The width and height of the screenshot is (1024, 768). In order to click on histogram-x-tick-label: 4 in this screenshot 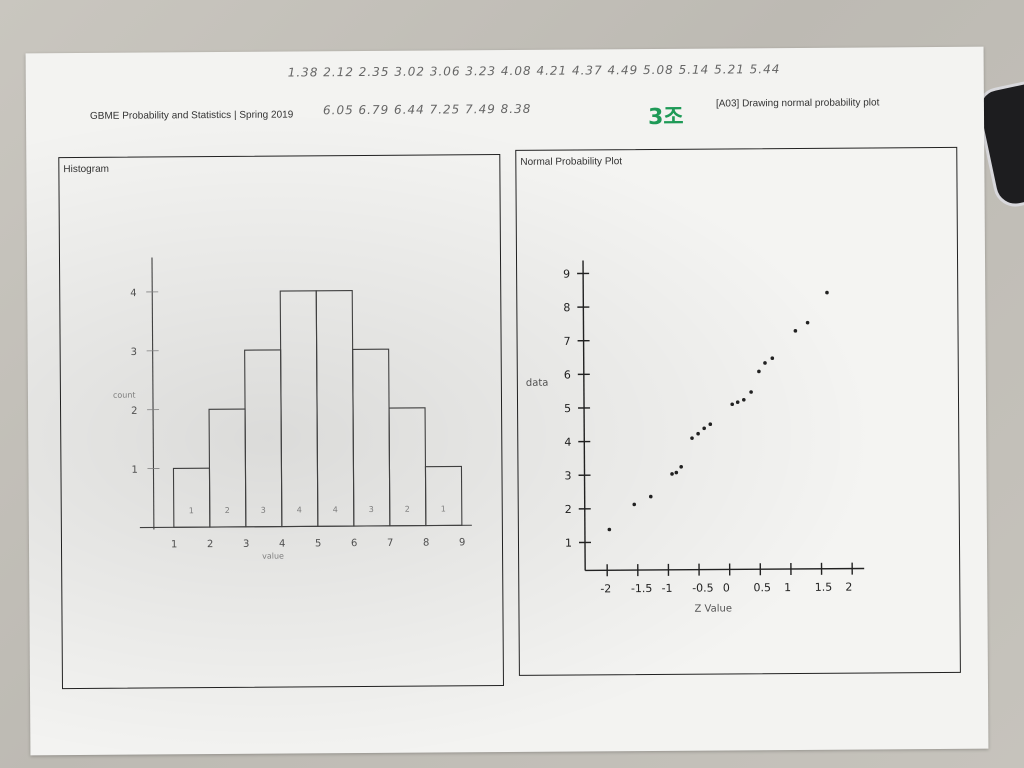, I will do `click(282, 544)`.